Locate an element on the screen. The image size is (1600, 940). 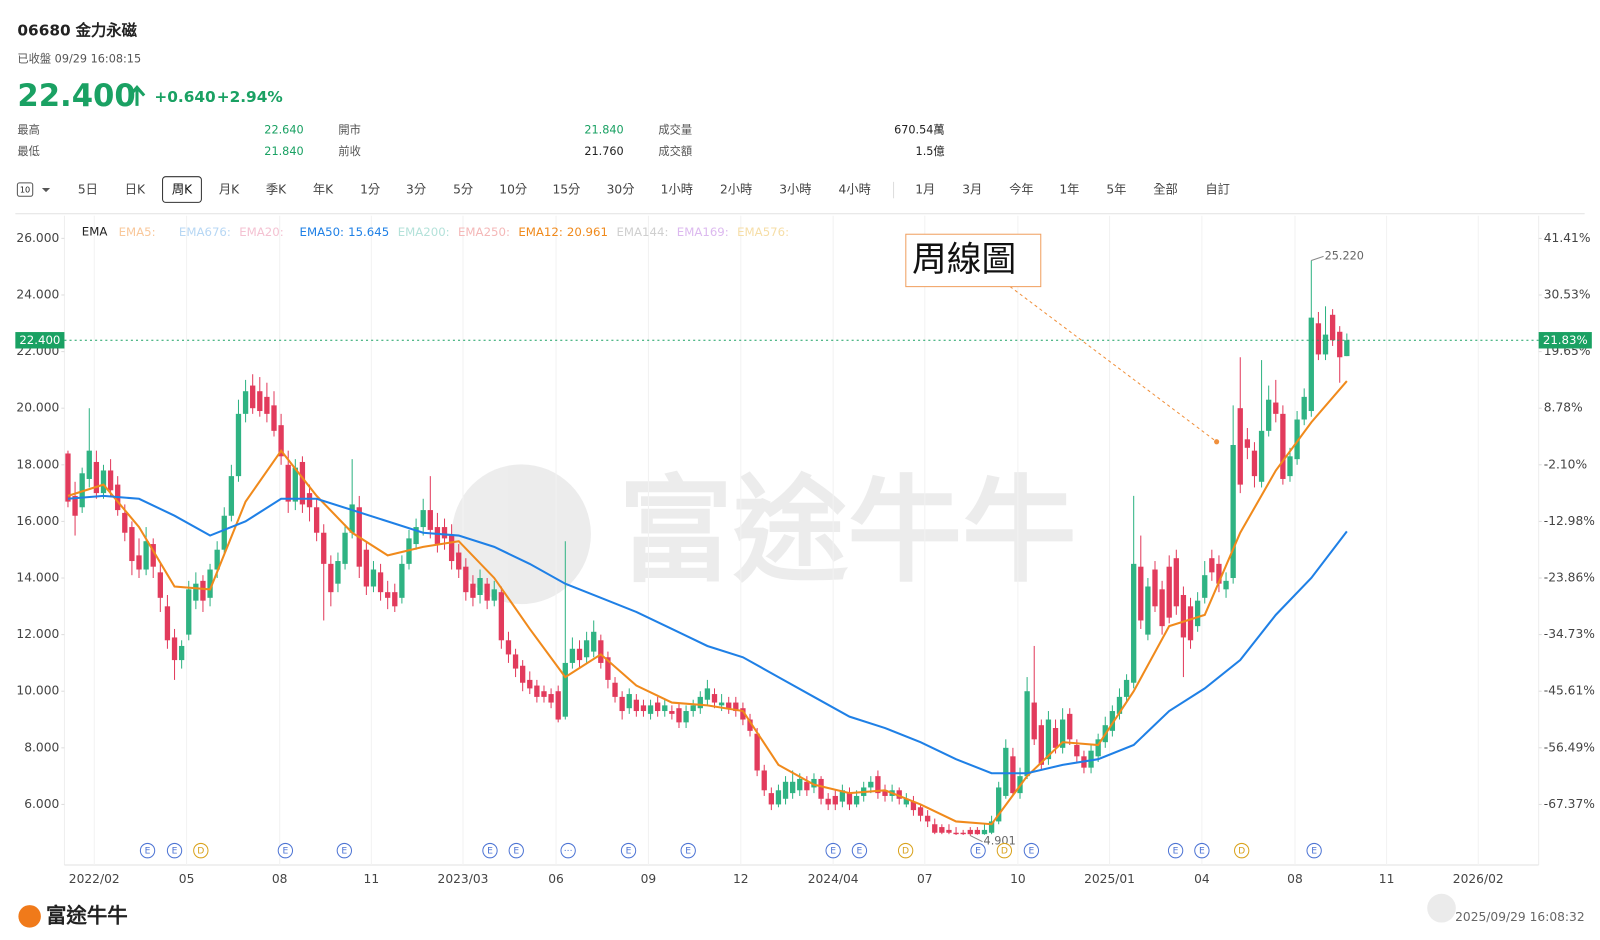
legend-entry: EMA20: is located at coordinates (261, 232).